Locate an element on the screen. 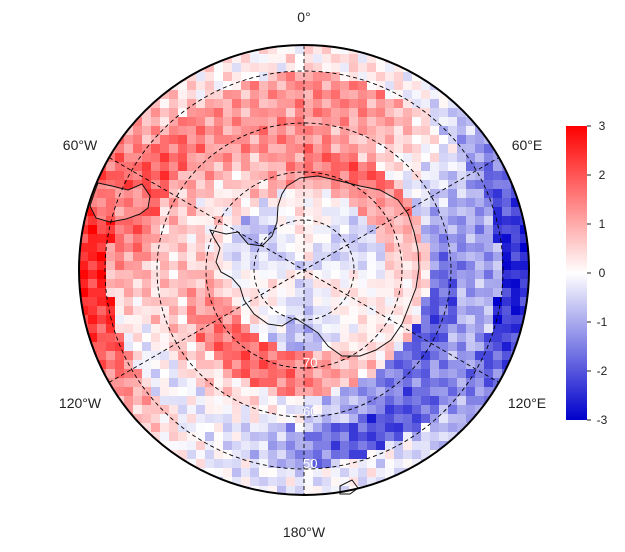 This screenshot has width=625, height=552. colorbar-tick-label: 1 is located at coordinates (602, 224).